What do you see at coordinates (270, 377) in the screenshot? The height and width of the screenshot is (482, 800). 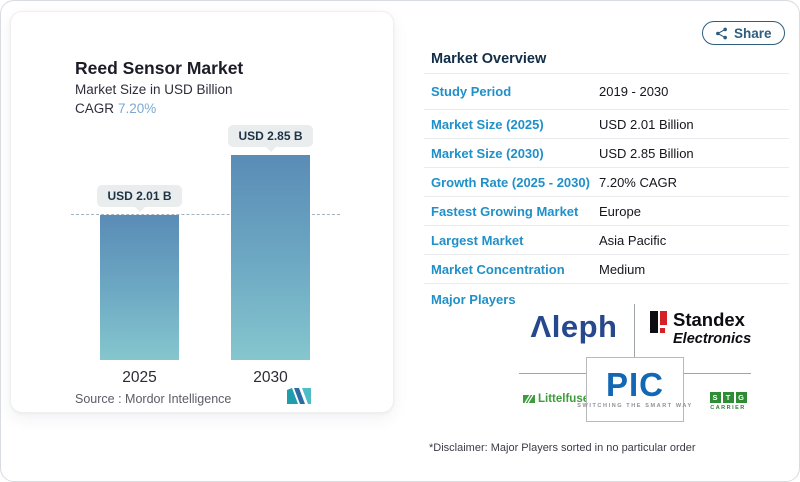 I see `x-axis-label-2030: 2030` at bounding box center [270, 377].